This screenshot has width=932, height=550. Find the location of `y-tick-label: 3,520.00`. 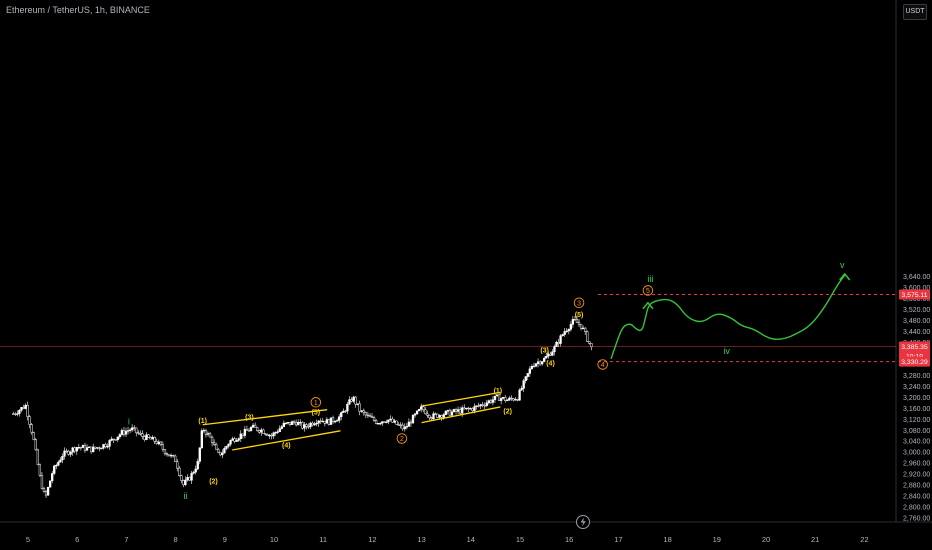

y-tick-label: 3,520.00 is located at coordinates (916, 310).